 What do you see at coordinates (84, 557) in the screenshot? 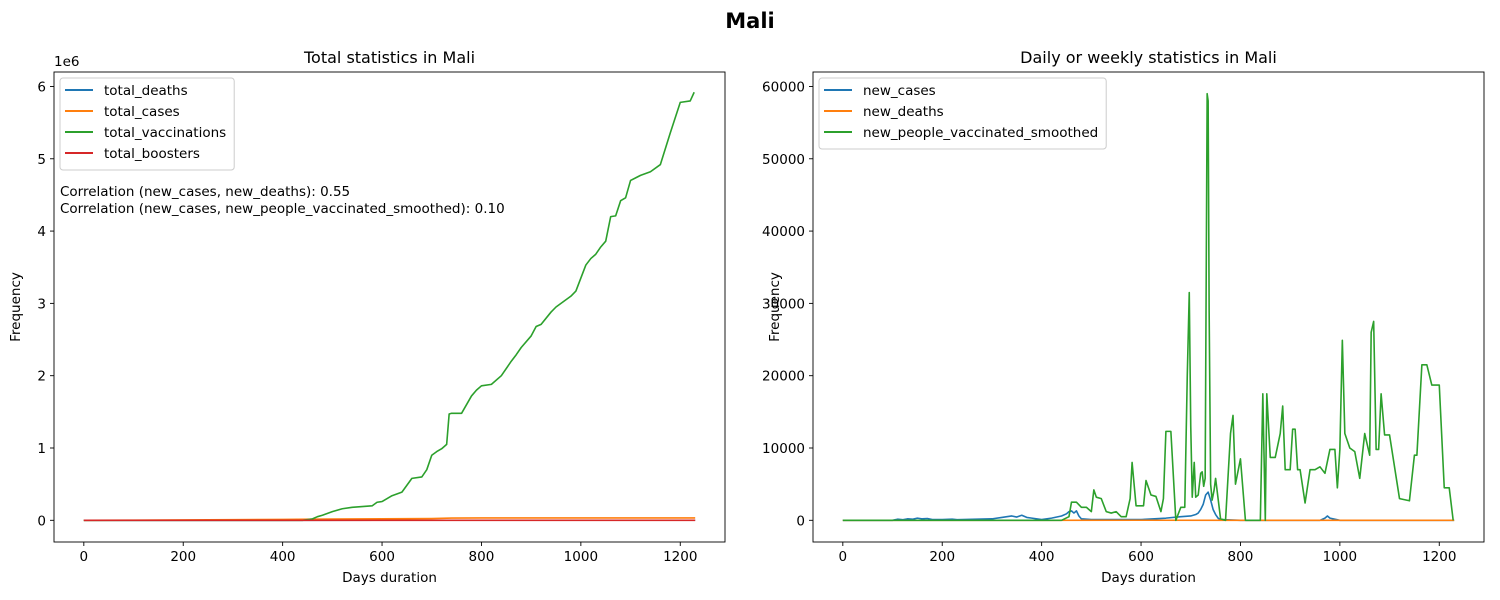
I see `left-x-tick-label: 0` at bounding box center [84, 557].